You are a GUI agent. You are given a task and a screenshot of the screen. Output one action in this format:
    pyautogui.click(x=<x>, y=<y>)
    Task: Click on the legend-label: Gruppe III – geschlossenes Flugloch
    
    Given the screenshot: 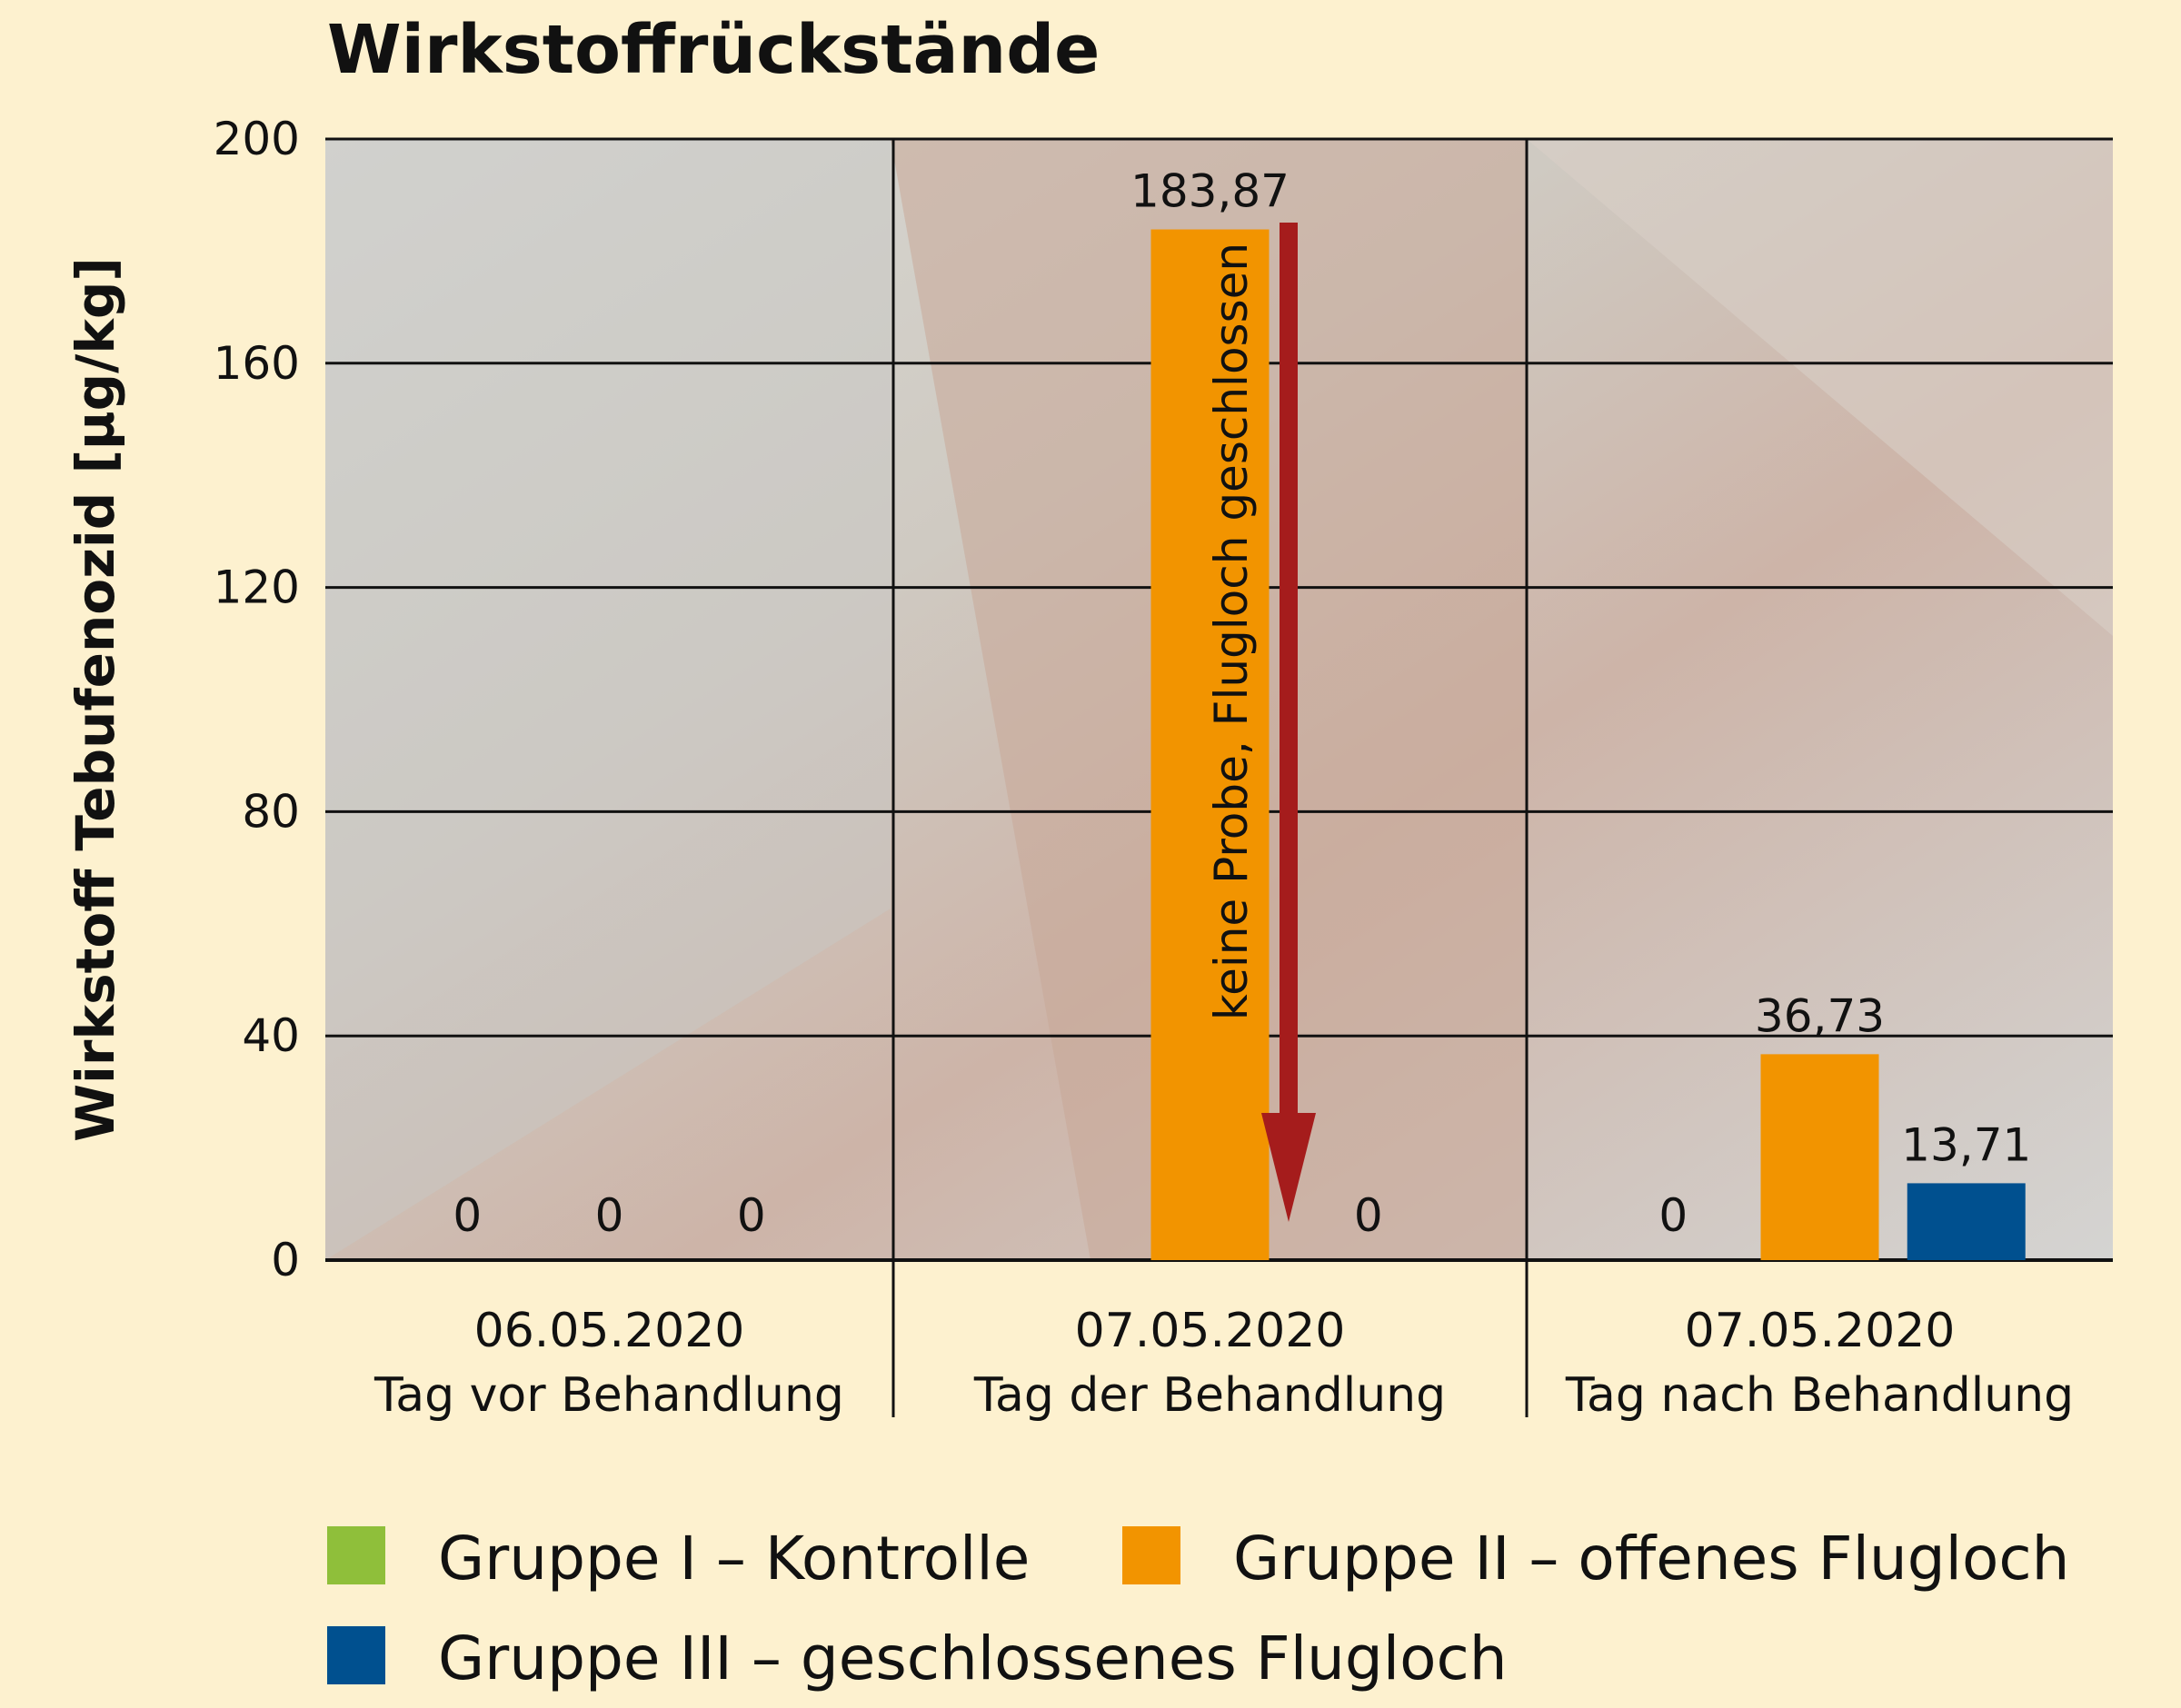 What is the action you would take?
    pyautogui.click(x=973, y=1658)
    